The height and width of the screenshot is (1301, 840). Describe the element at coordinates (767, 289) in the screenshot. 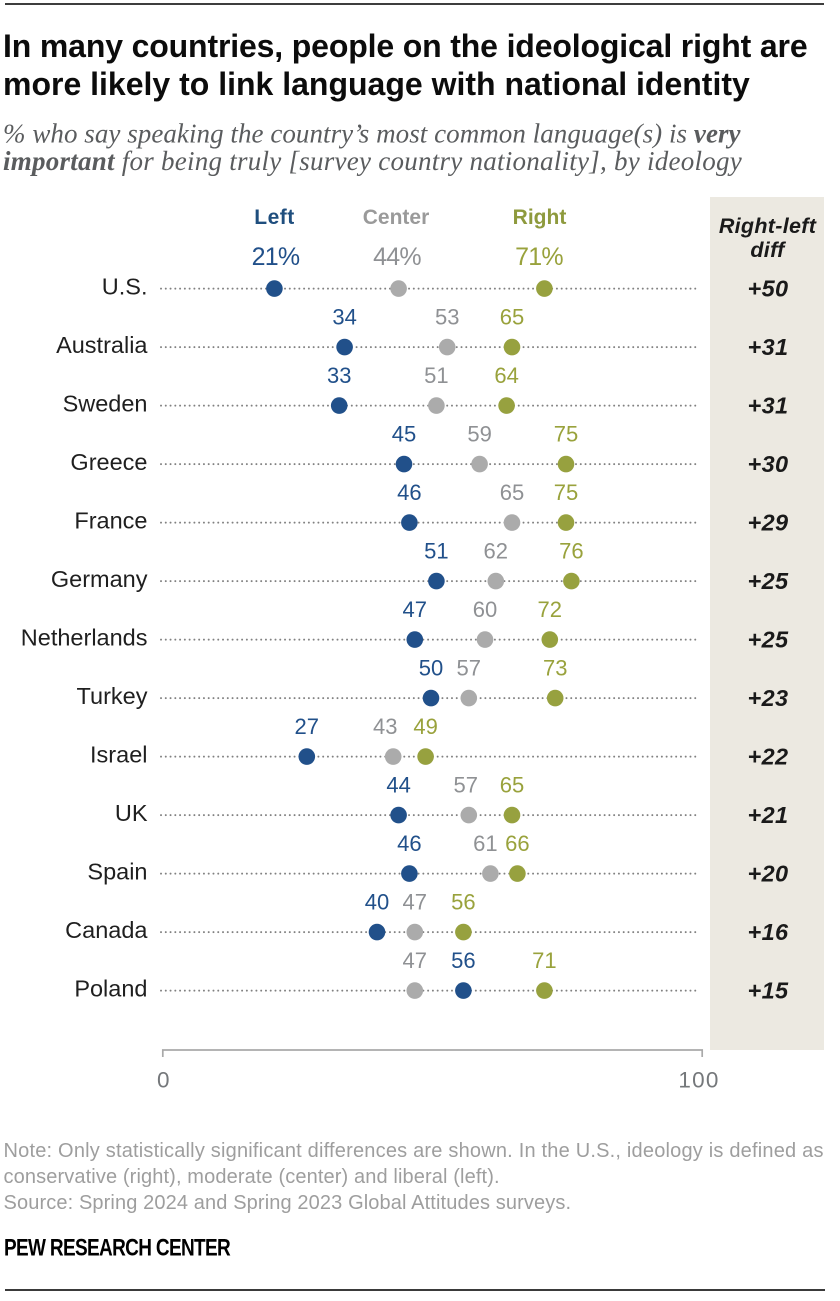

I see `svg-text: +50` at that location.